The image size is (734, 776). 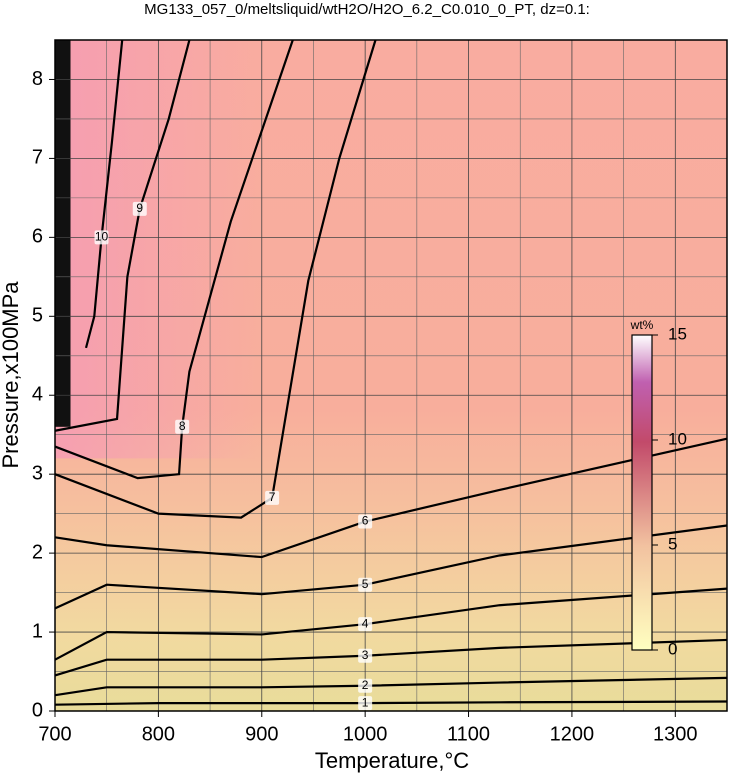 I want to click on colorbar-tick-label: 5, so click(x=672, y=543).